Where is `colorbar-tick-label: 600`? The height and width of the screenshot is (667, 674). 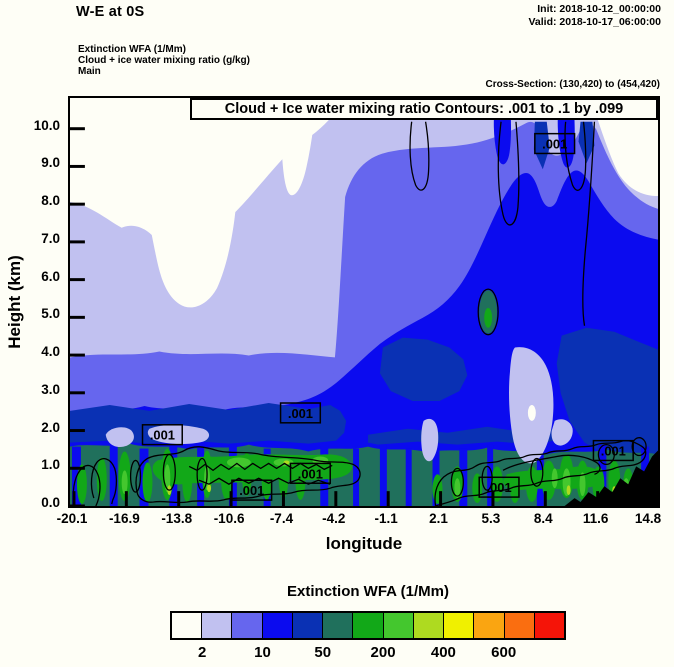
colorbar-tick-label: 600 is located at coordinates (504, 652).